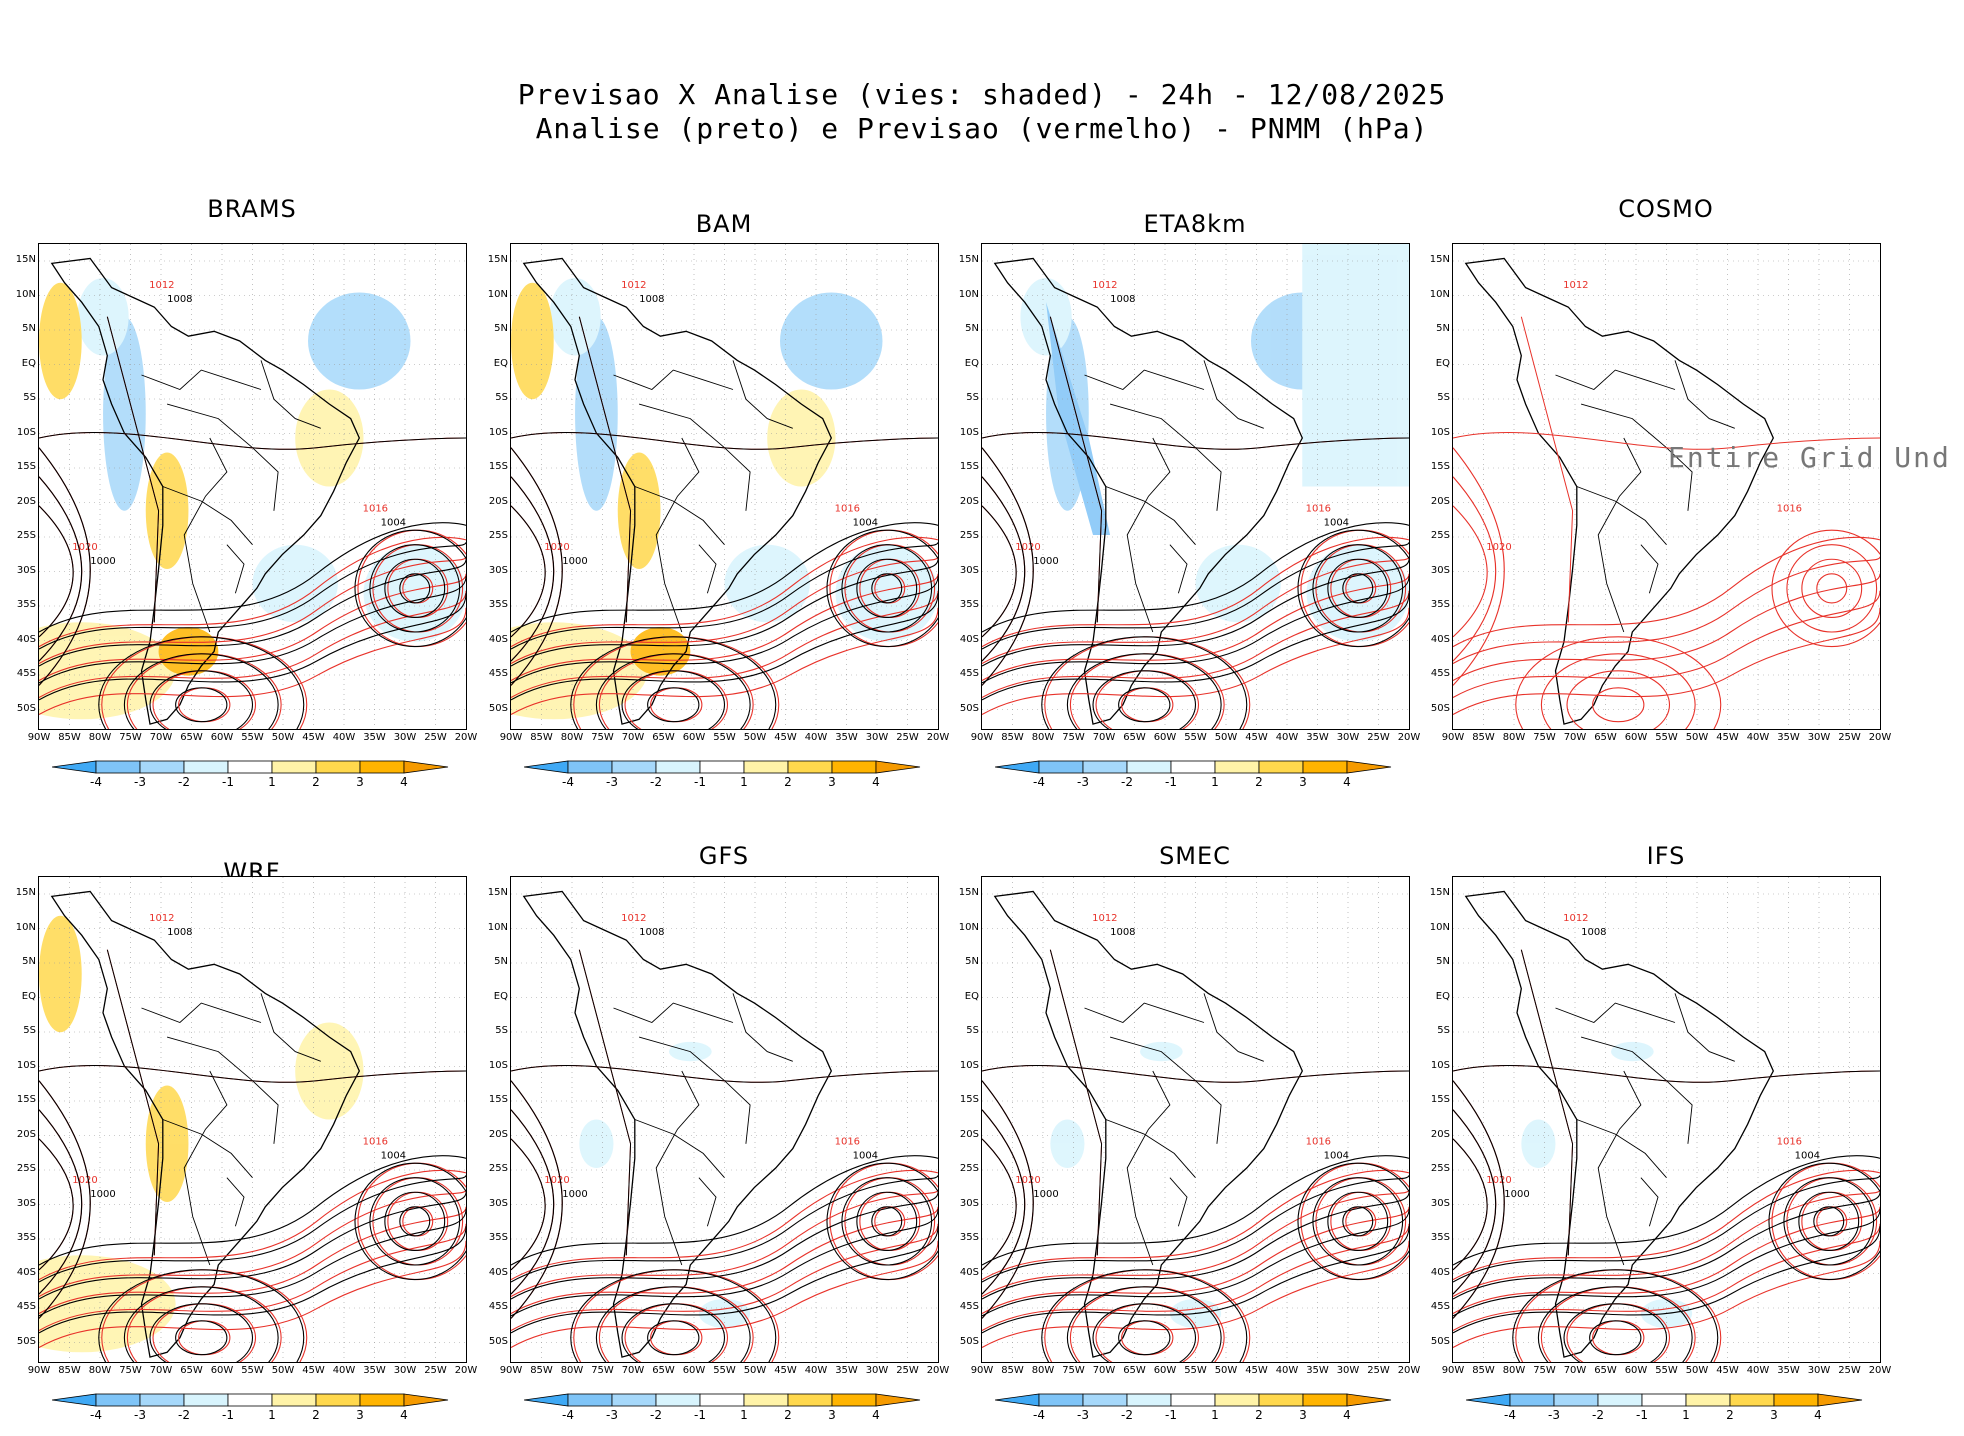  I want to click on lon-label: 60W, so click(694, 1370).